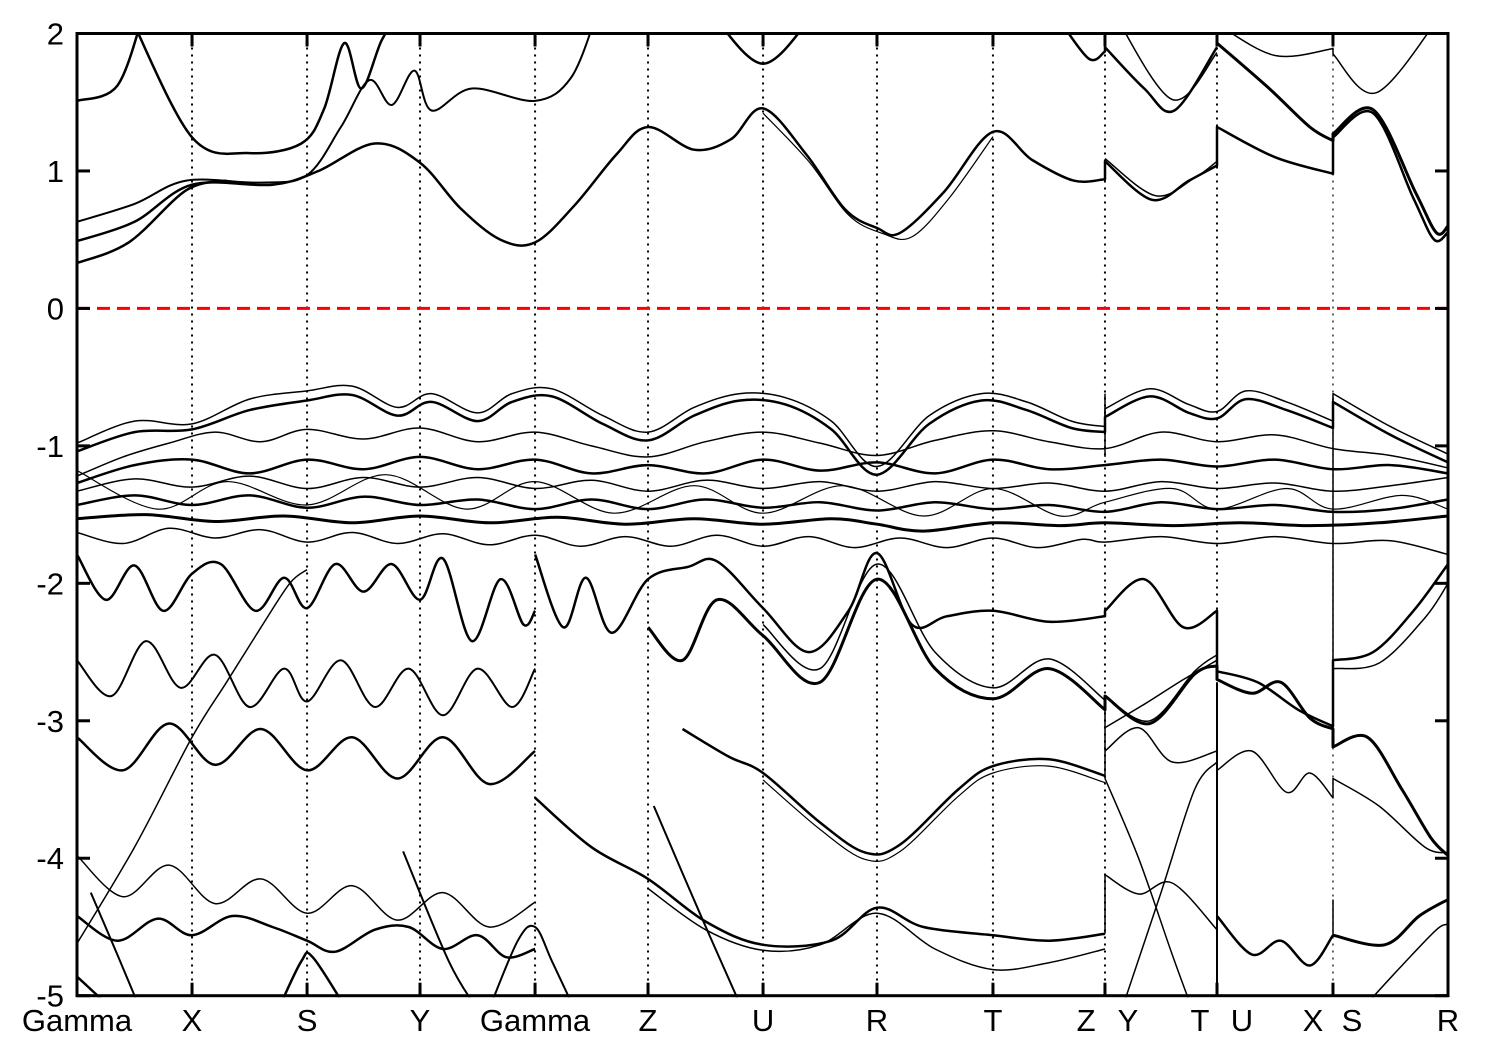 Image resolution: width=1500 pixels, height=1050 pixels. I want to click on y-axis-tick-label: -3, so click(50, 721).